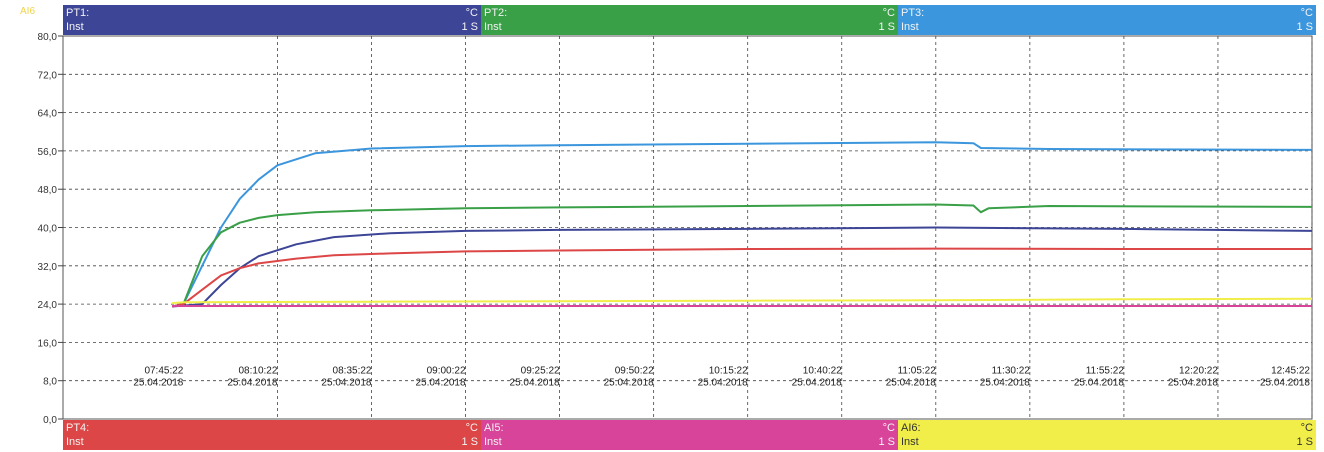 This screenshot has width=1324, height=452. I want to click on channel-header-pt3: PT3: °C Inst 1 S, so click(1107, 20).